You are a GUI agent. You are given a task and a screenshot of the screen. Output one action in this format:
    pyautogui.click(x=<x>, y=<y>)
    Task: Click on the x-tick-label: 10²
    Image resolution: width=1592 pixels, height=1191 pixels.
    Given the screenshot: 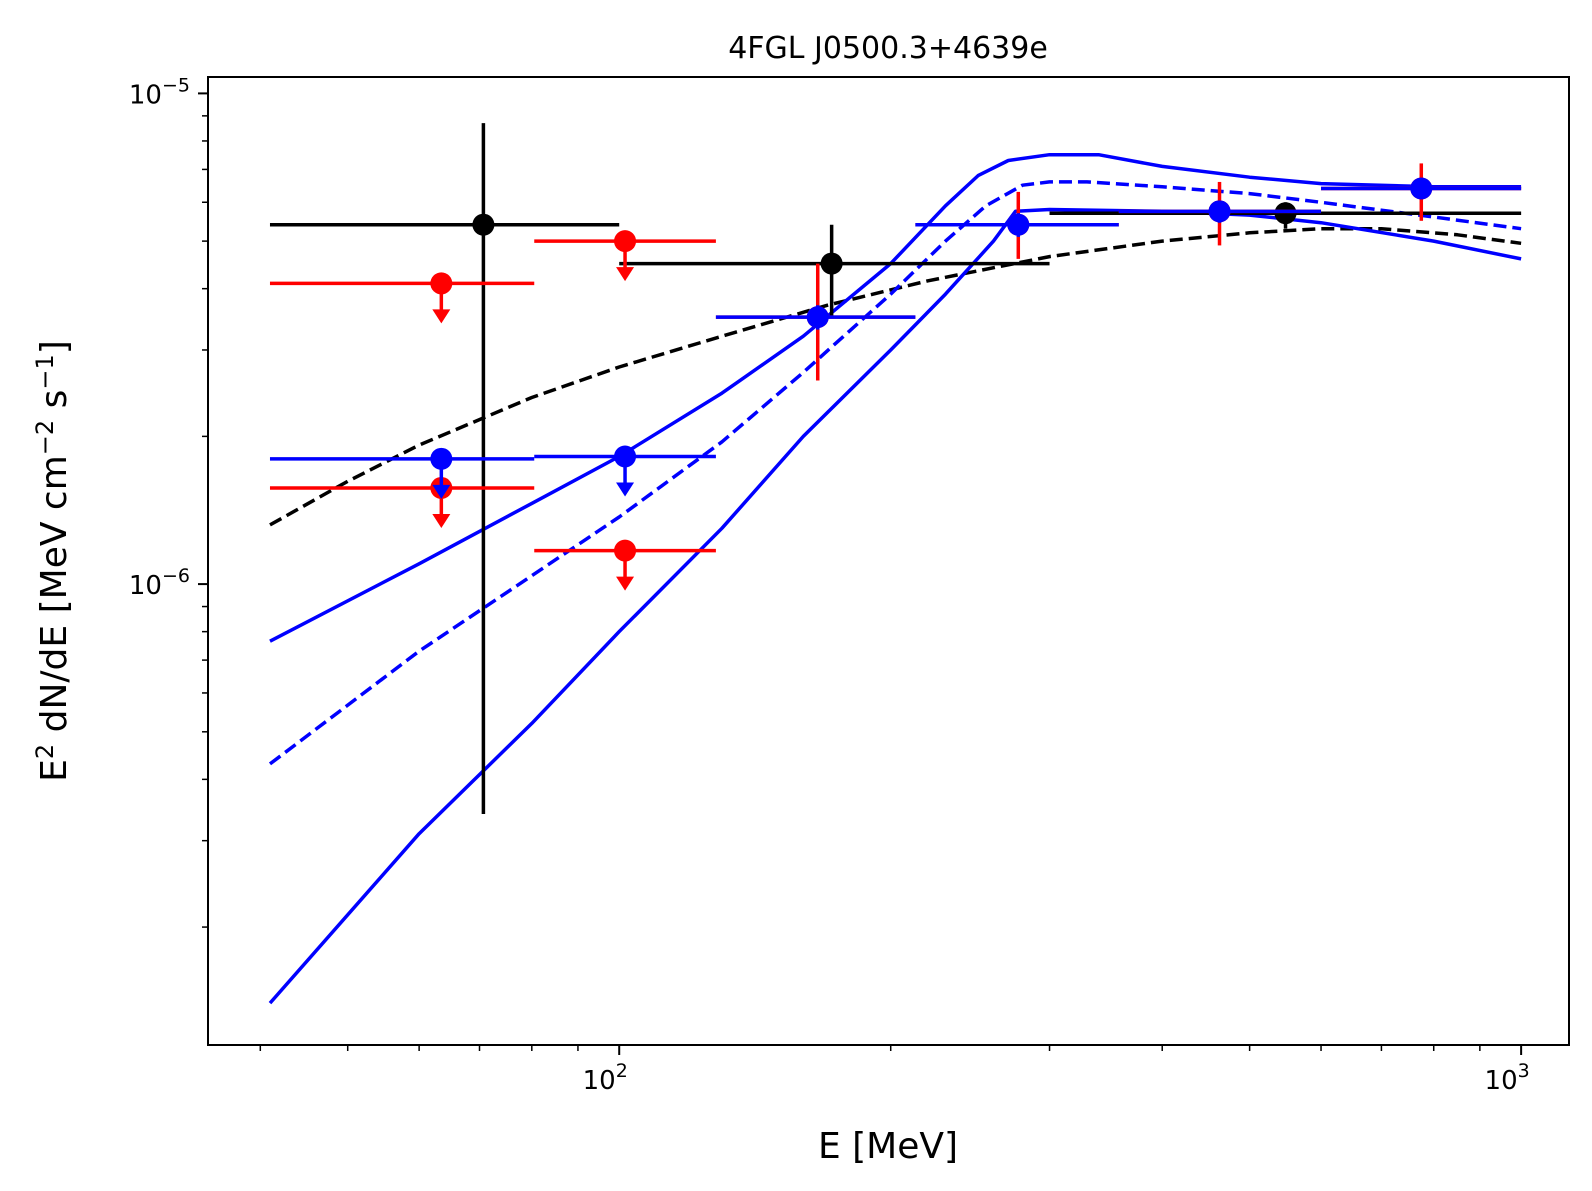 What is the action you would take?
    pyautogui.click(x=605, y=1078)
    